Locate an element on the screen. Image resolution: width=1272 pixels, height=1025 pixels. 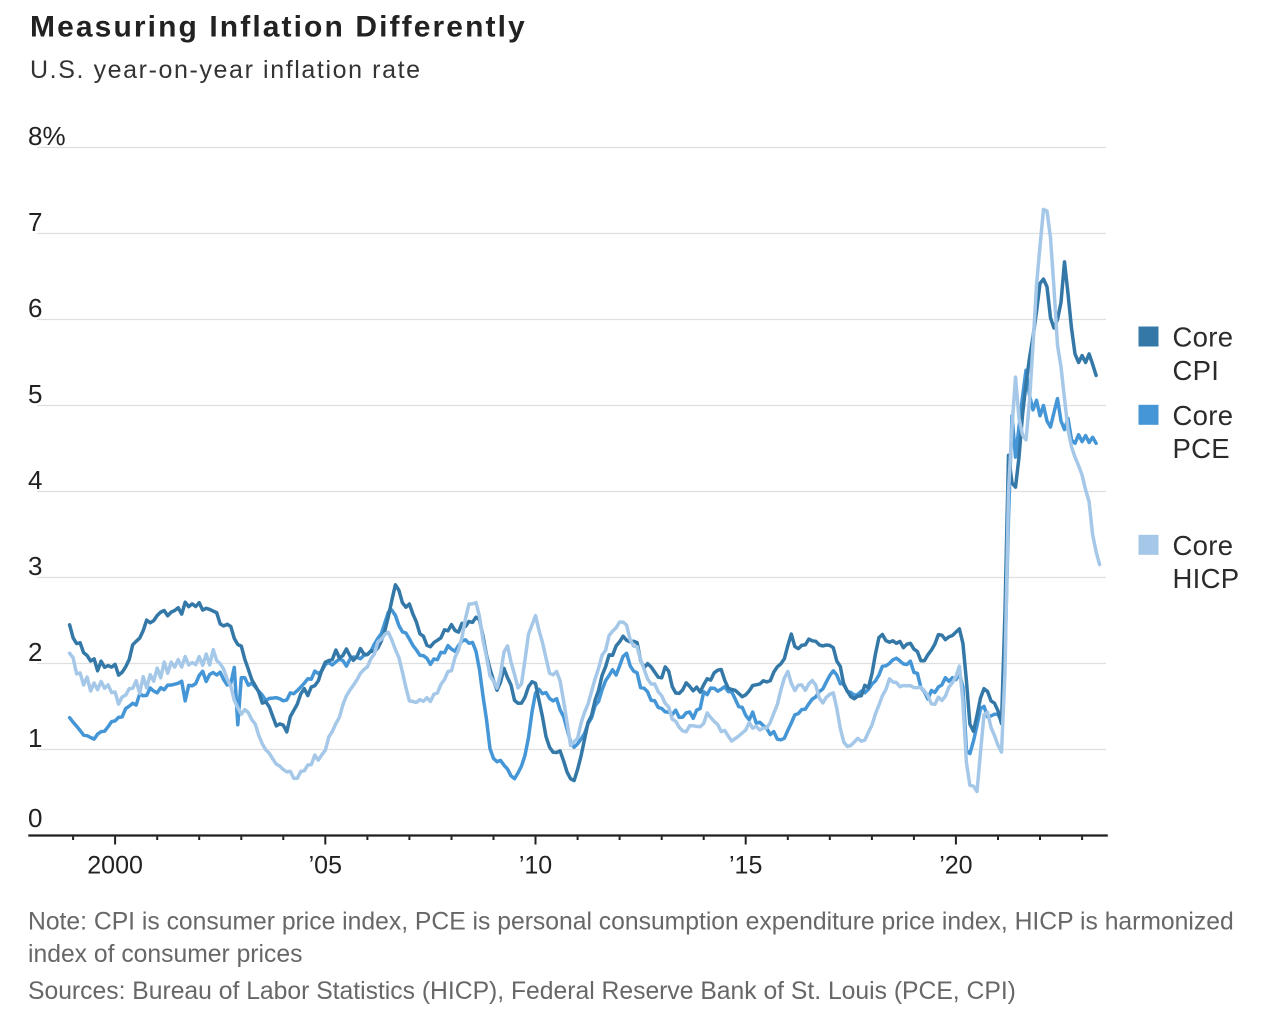
svg-text: 0 is located at coordinates (35, 818).